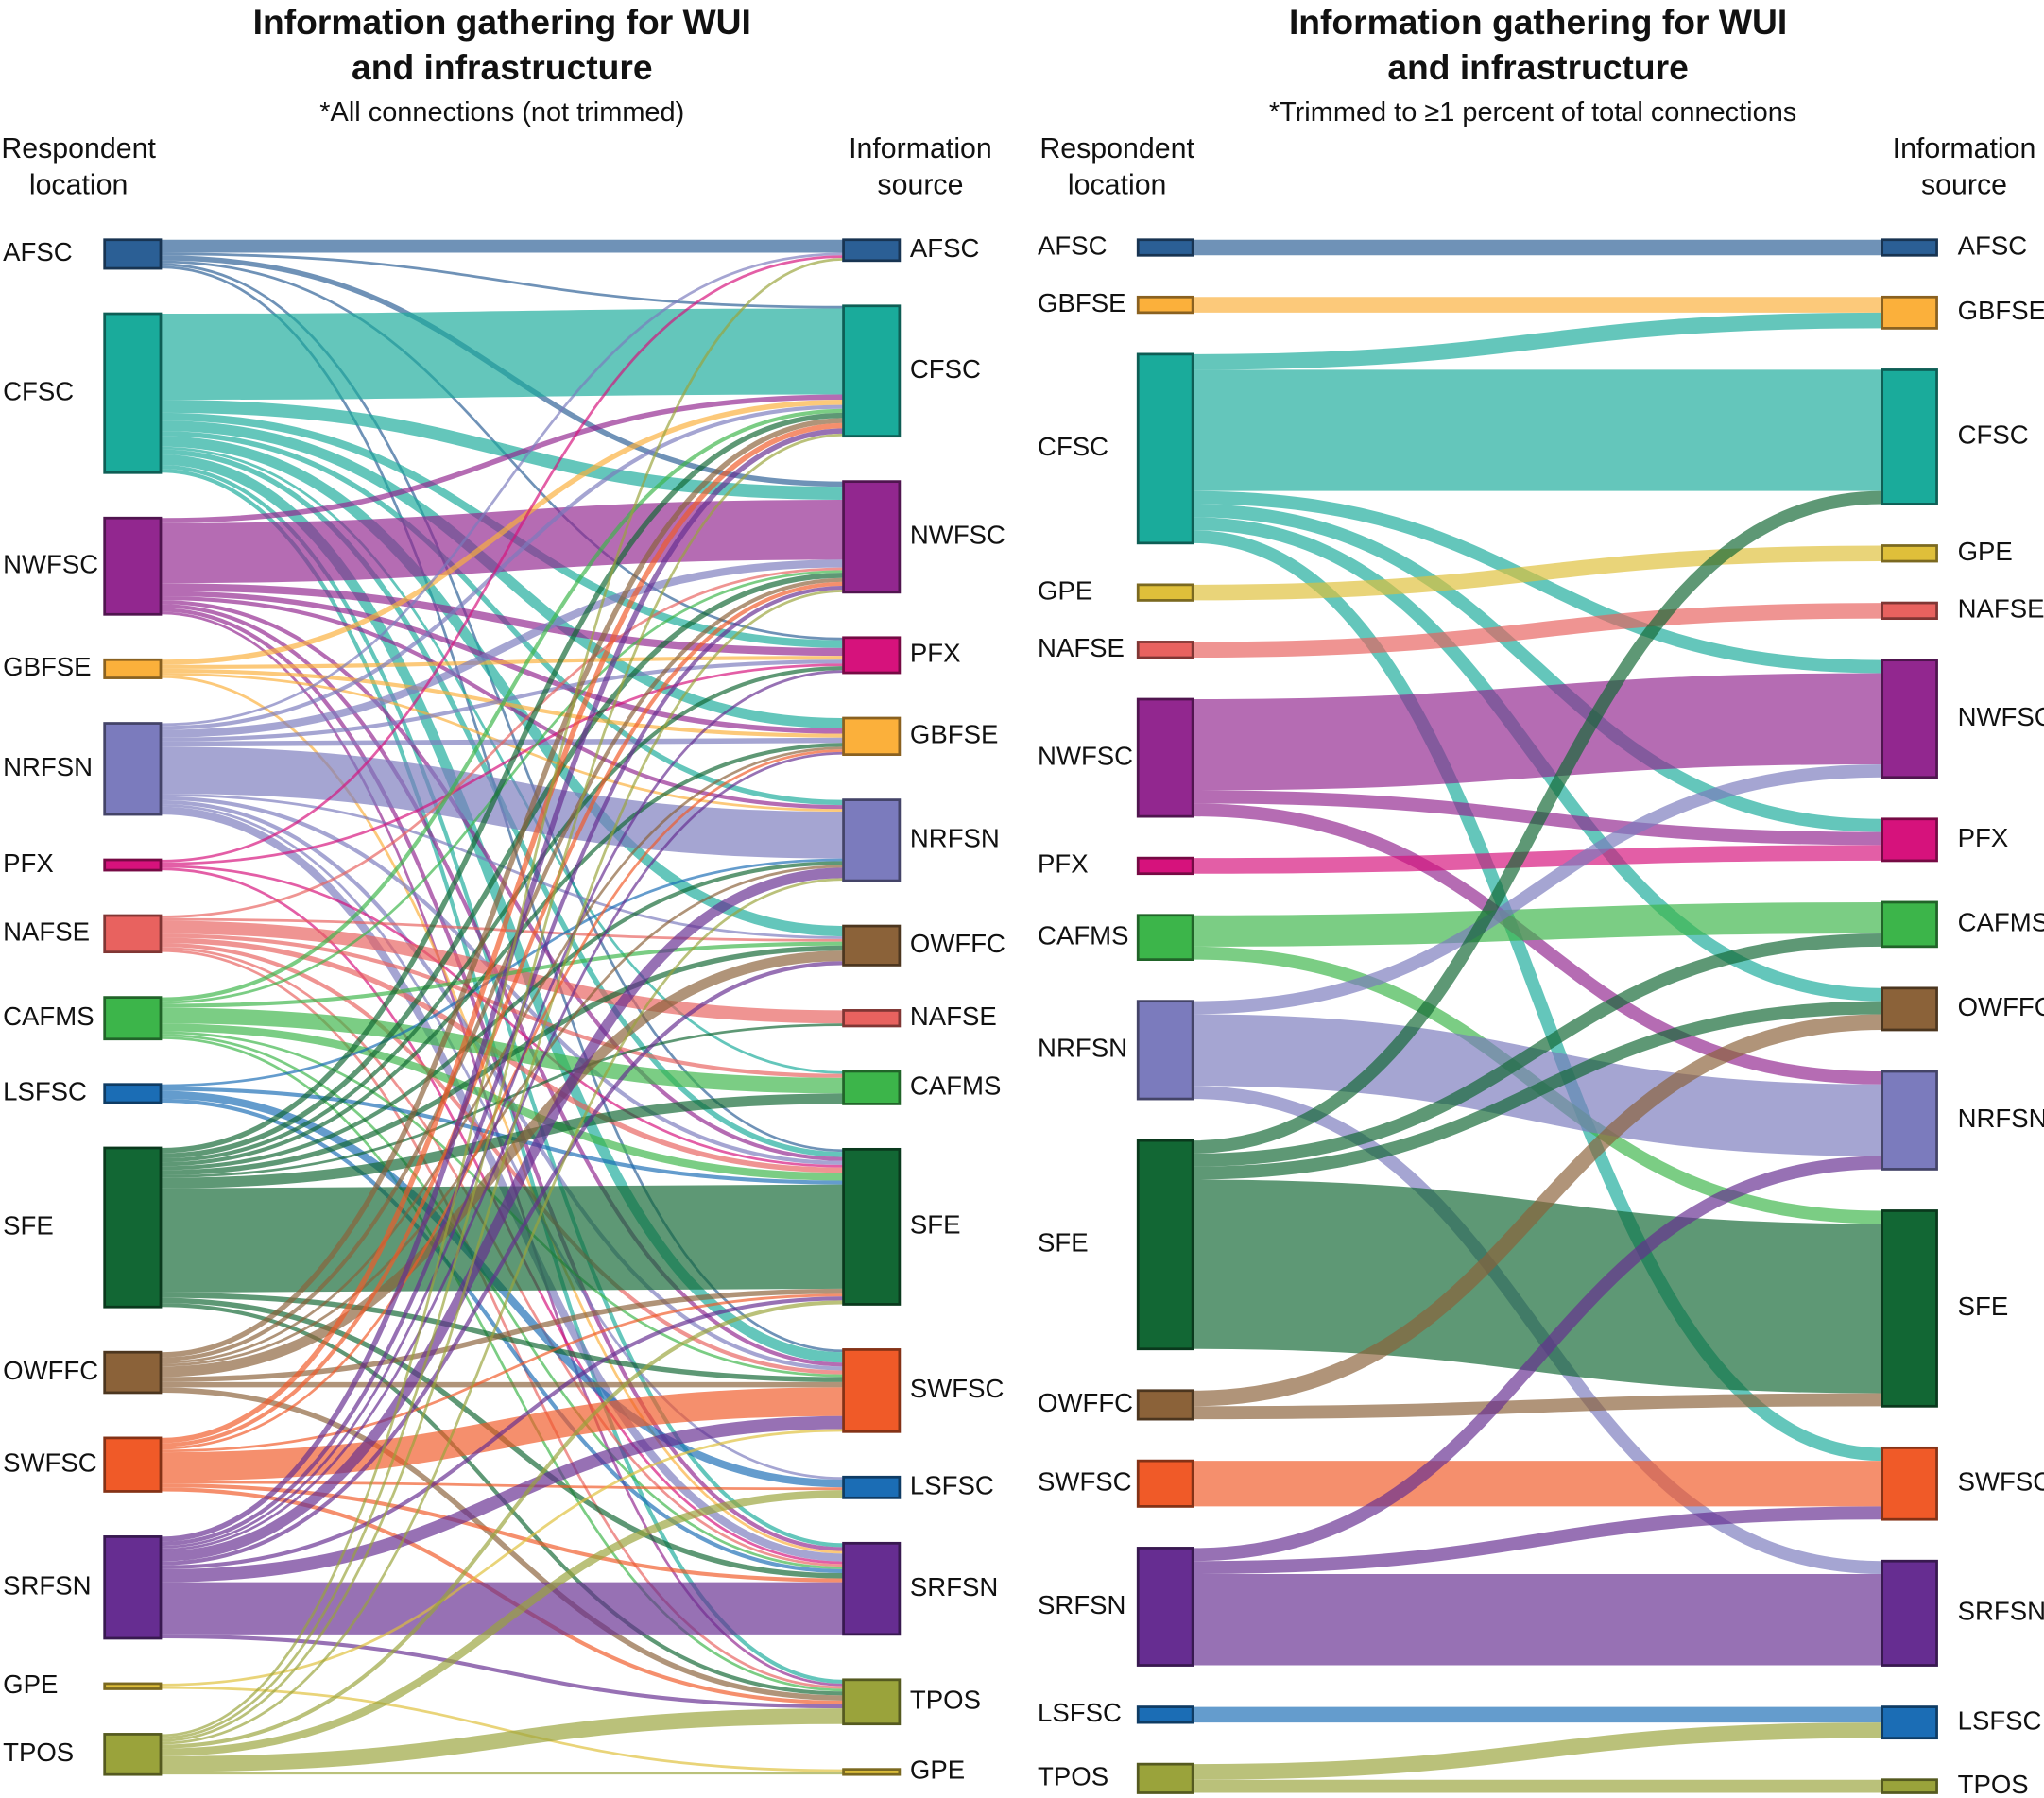  Describe the element at coordinates (502, 1335) in the screenshot. I see `link-owffc-to-sfe` at that location.